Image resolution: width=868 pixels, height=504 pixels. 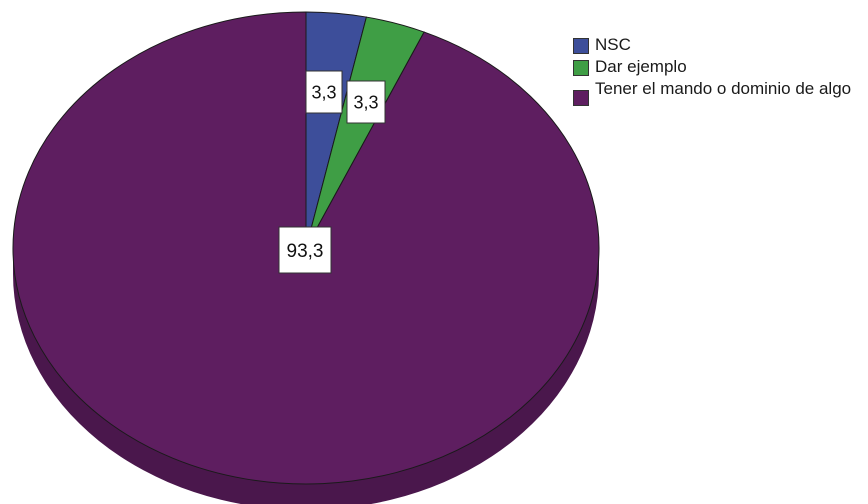 What do you see at coordinates (581, 68) in the screenshot?
I see `legend-swatch-dar-ejemplo` at bounding box center [581, 68].